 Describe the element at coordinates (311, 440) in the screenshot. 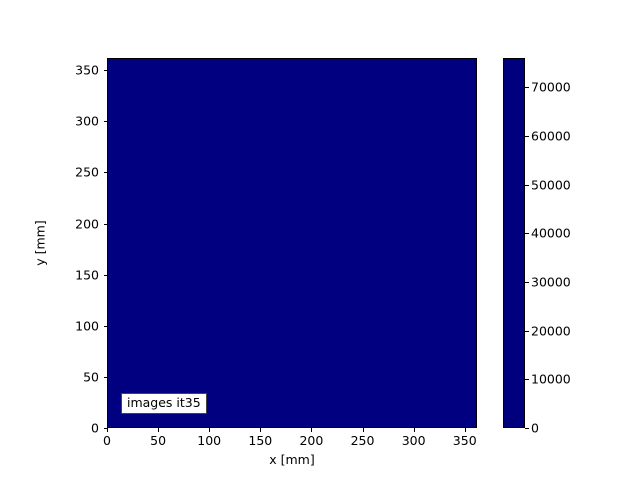

I see `x-tick-label: 200` at that location.